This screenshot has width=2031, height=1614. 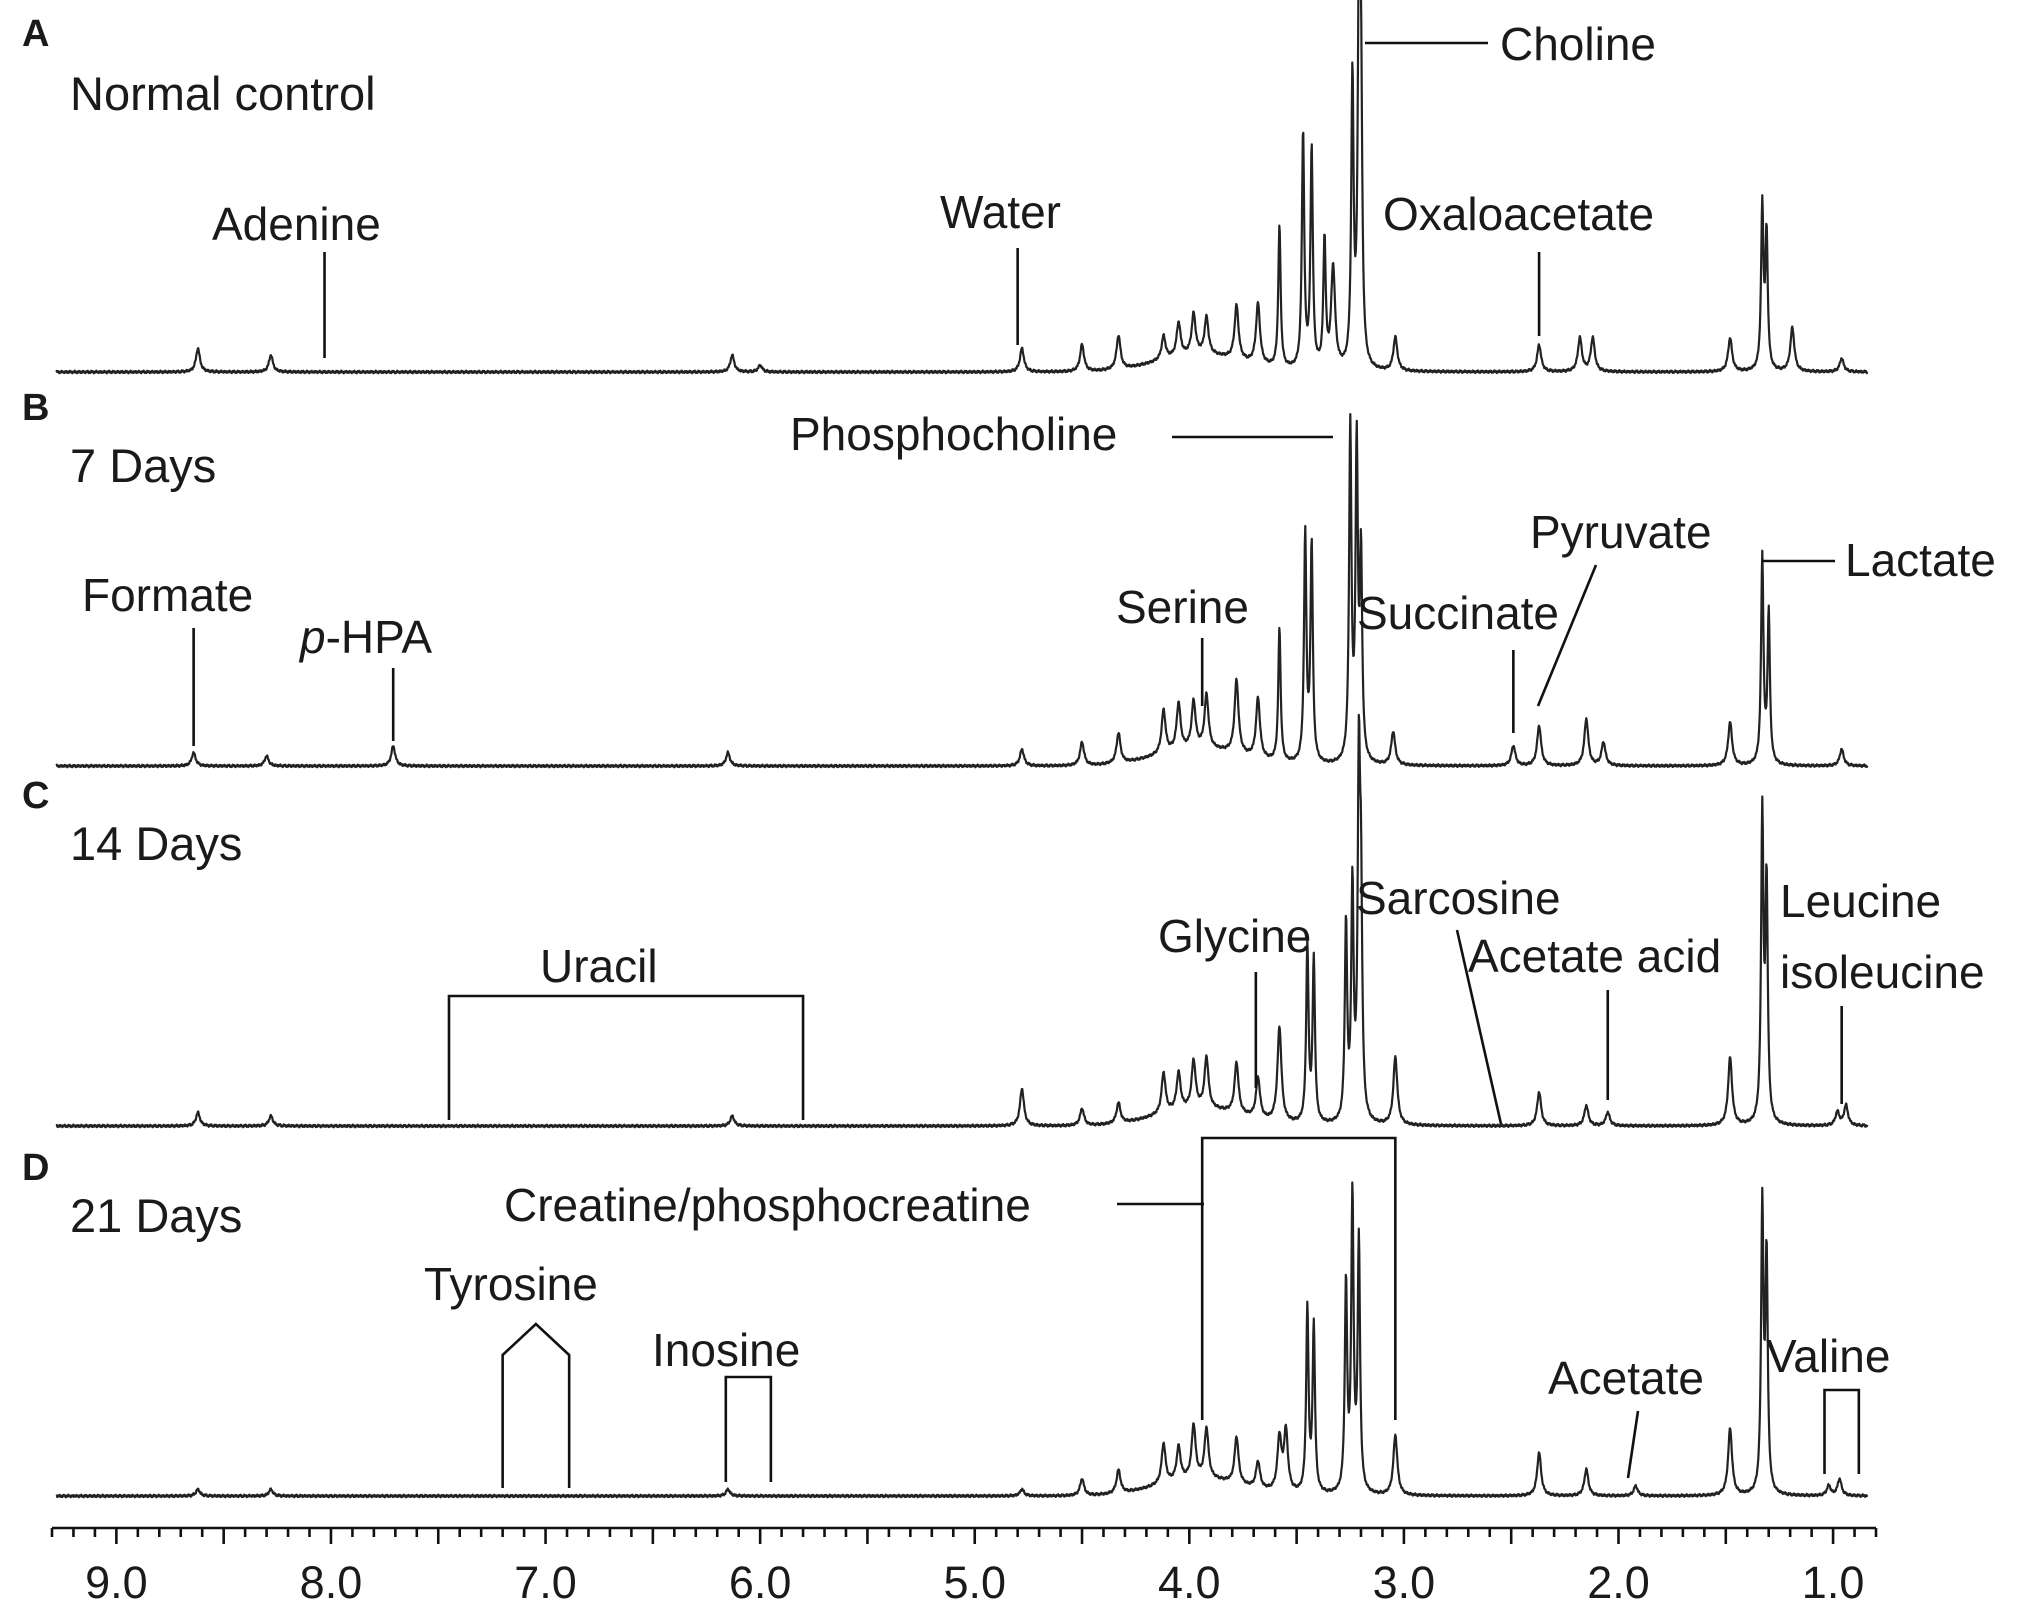 I want to click on annotation-p-hpa: p-HPA, so click(x=365, y=676).